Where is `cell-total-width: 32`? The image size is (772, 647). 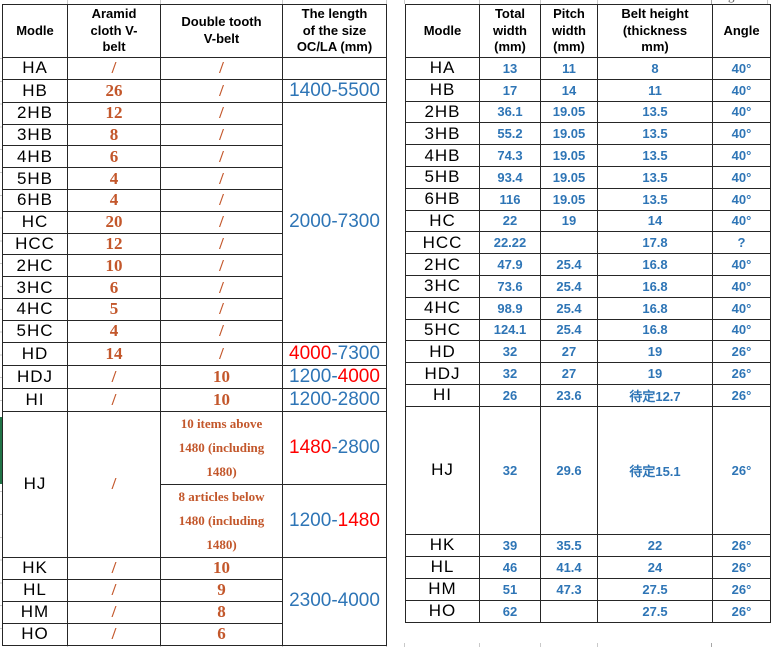 cell-total-width: 32 is located at coordinates (510, 373).